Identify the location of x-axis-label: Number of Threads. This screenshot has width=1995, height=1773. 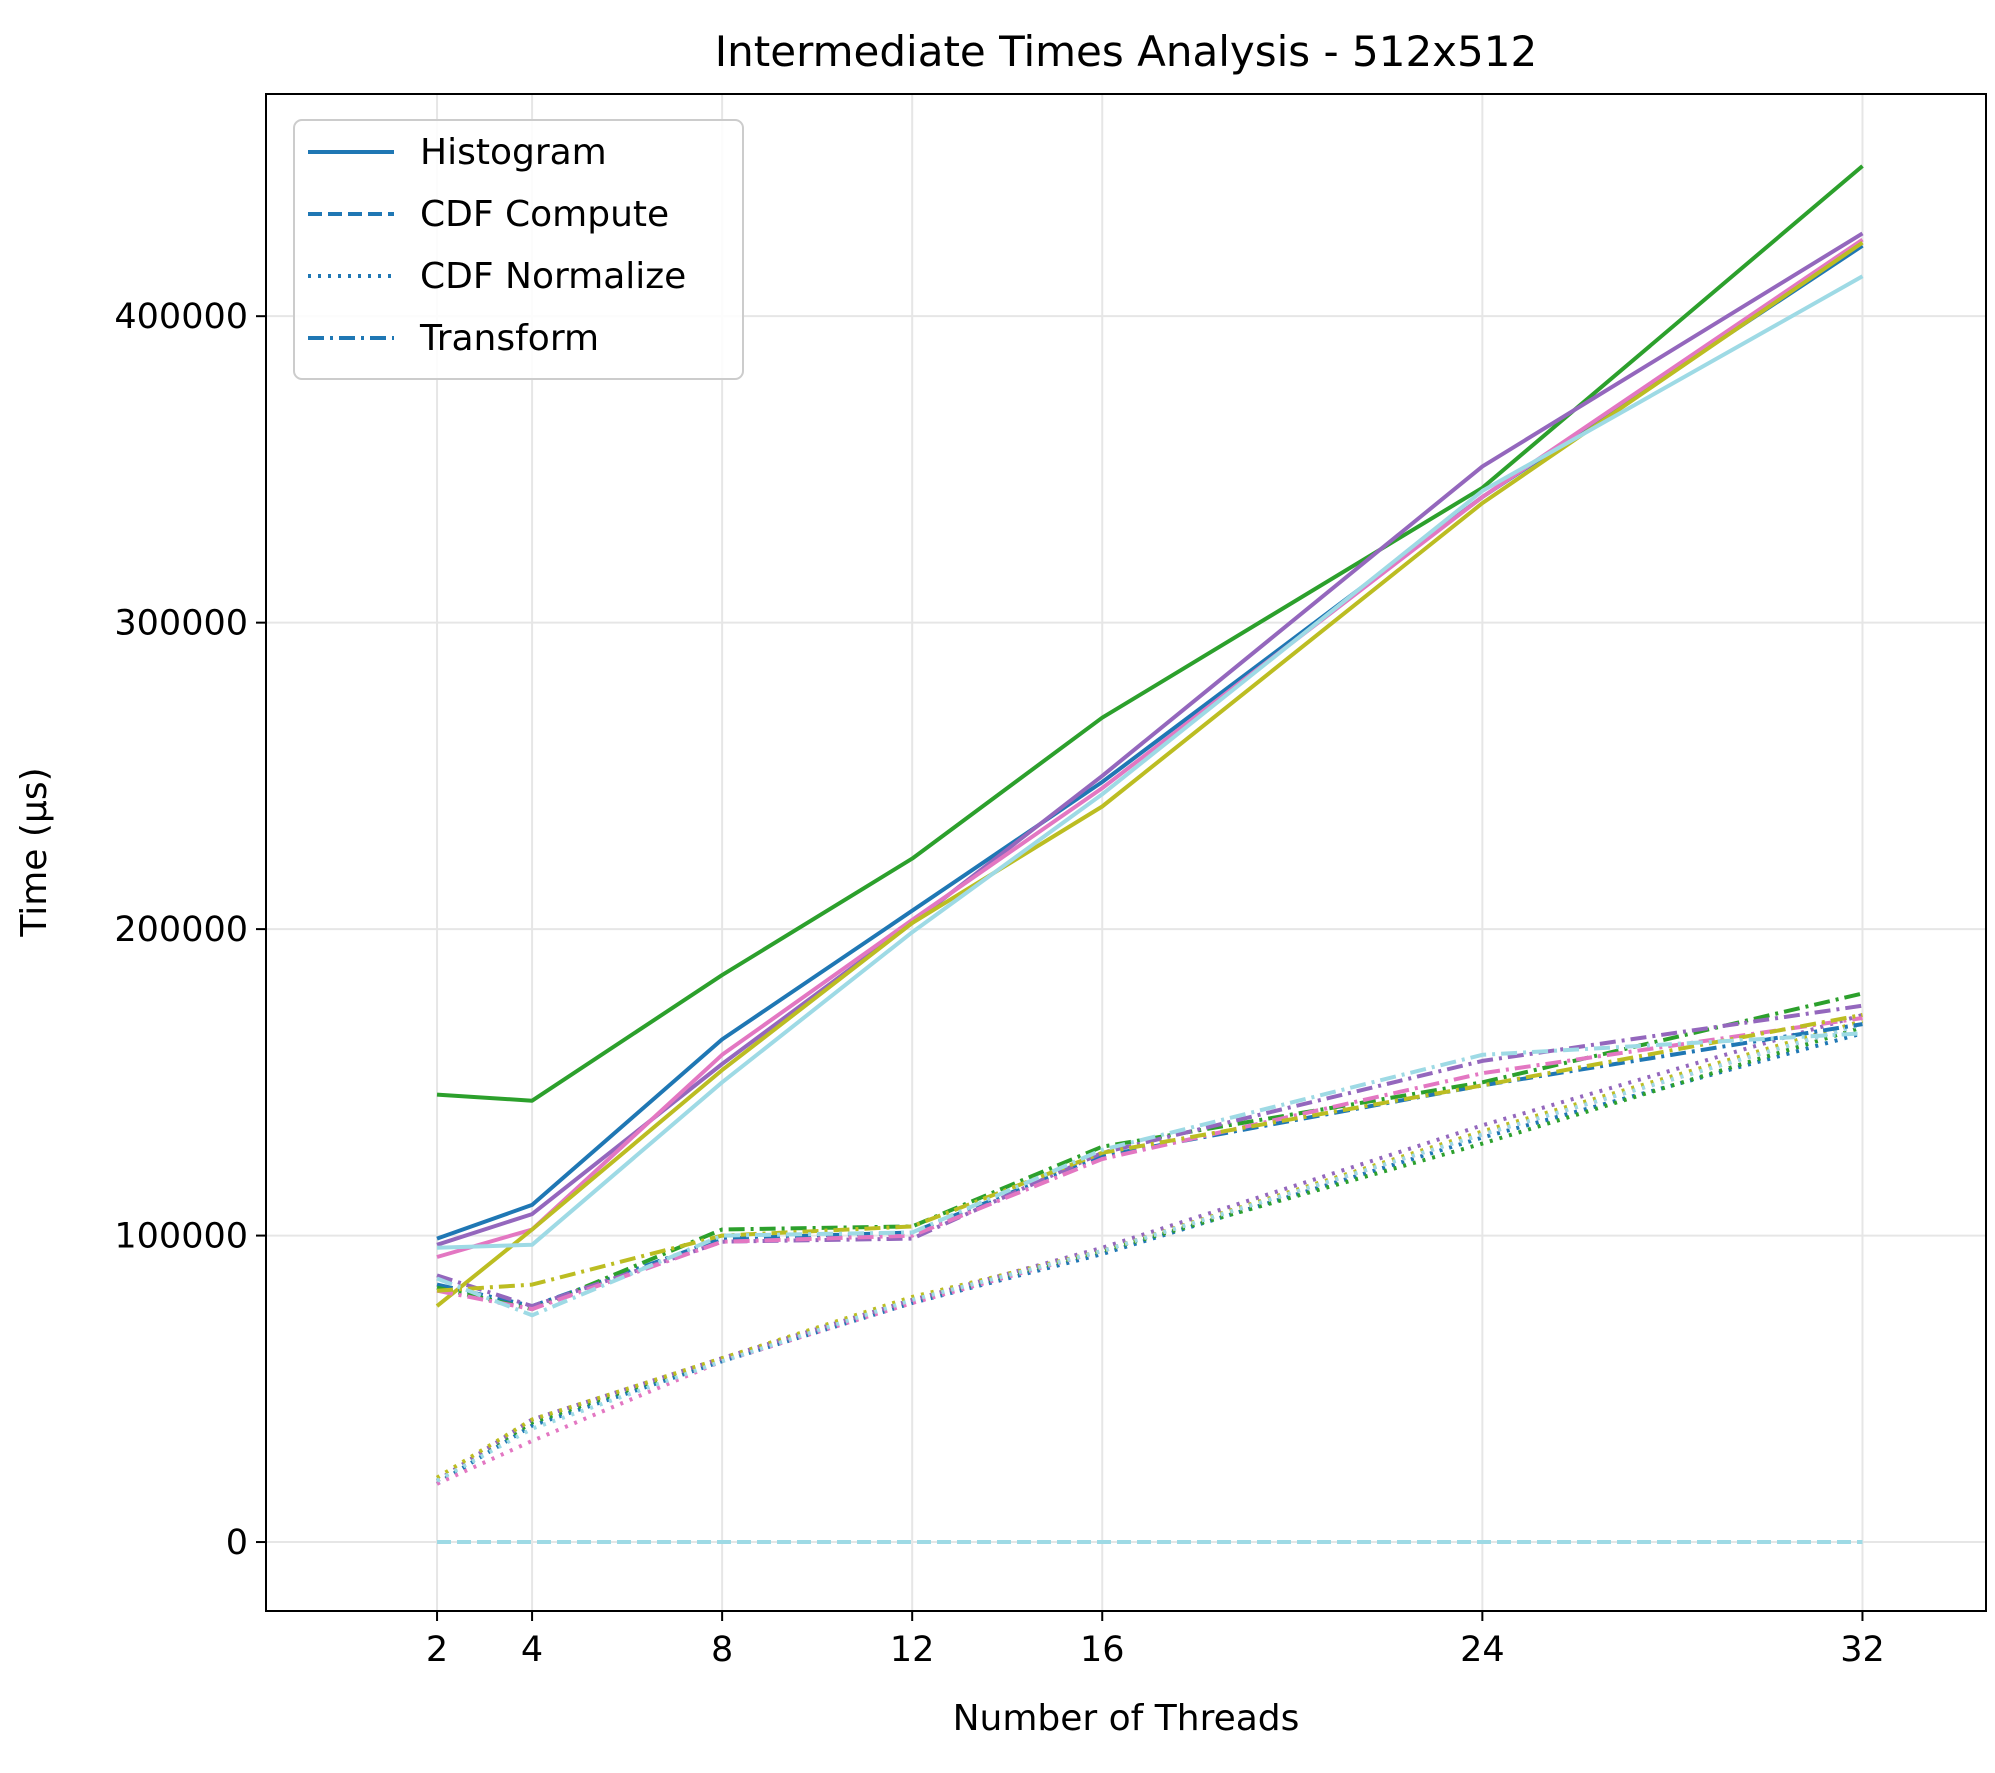
(1126, 1718).